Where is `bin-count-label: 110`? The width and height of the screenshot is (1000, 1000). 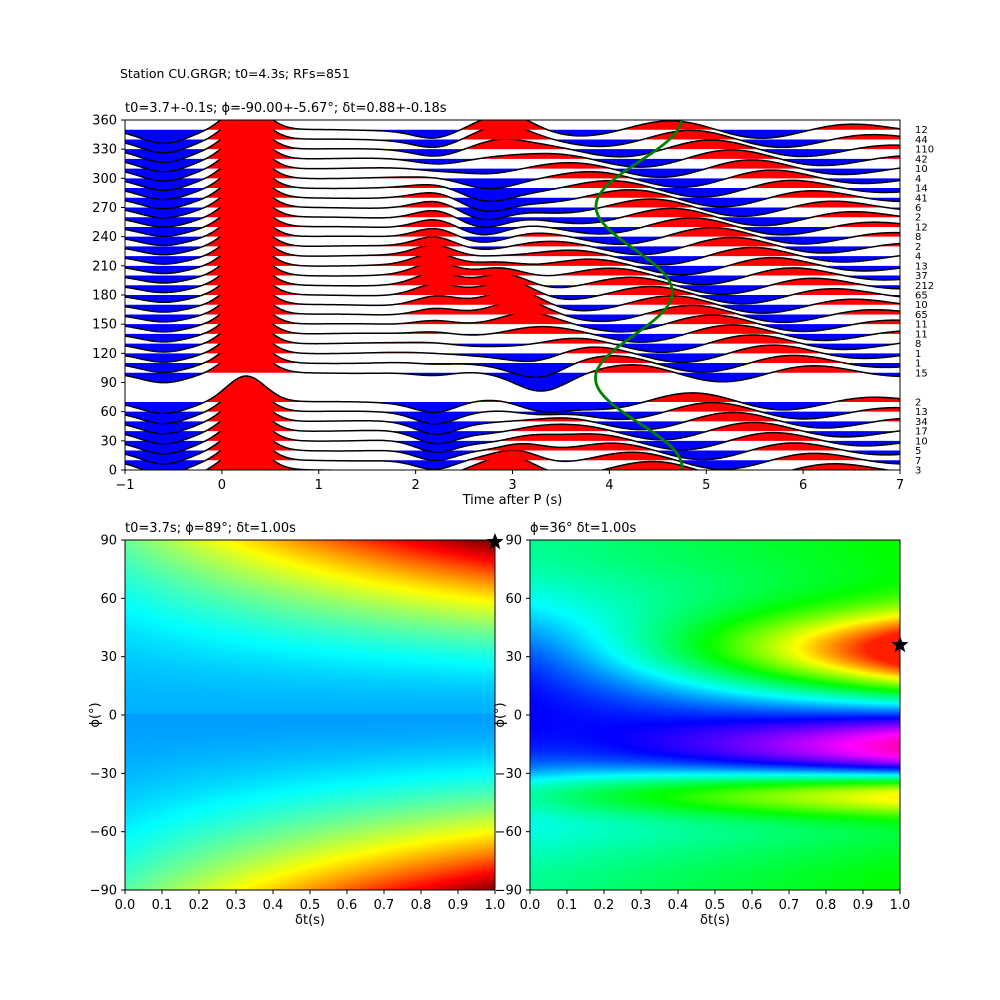
bin-count-label: 110 is located at coordinates (924, 150).